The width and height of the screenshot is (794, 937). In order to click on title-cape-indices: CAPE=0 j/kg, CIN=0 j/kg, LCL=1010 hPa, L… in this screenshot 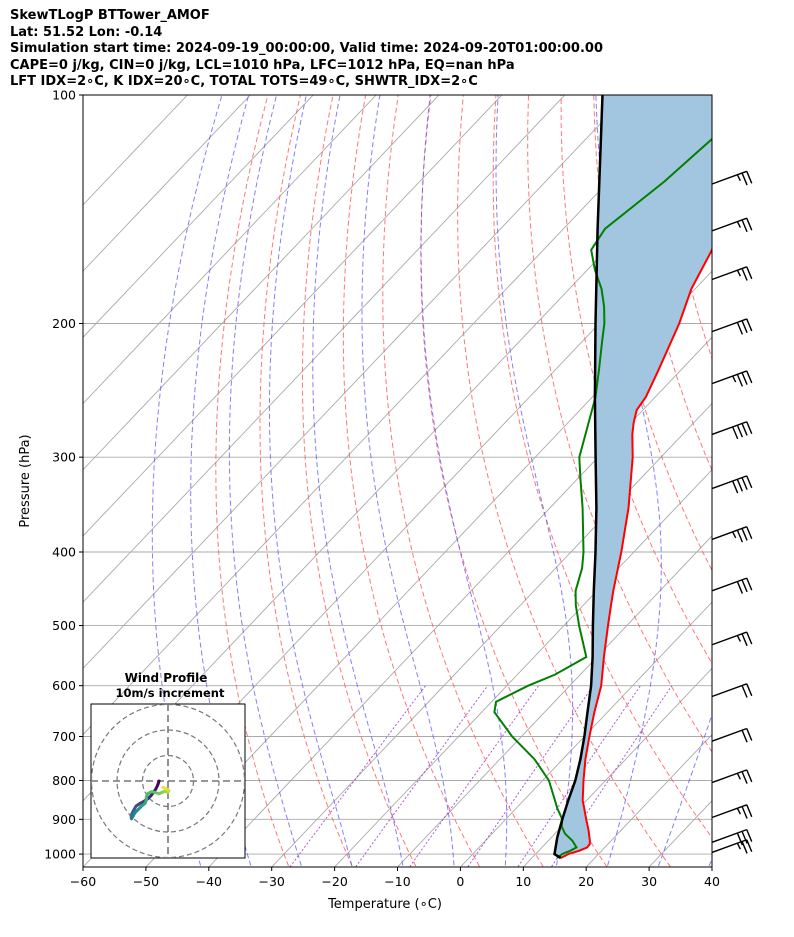, I will do `click(262, 65)`.